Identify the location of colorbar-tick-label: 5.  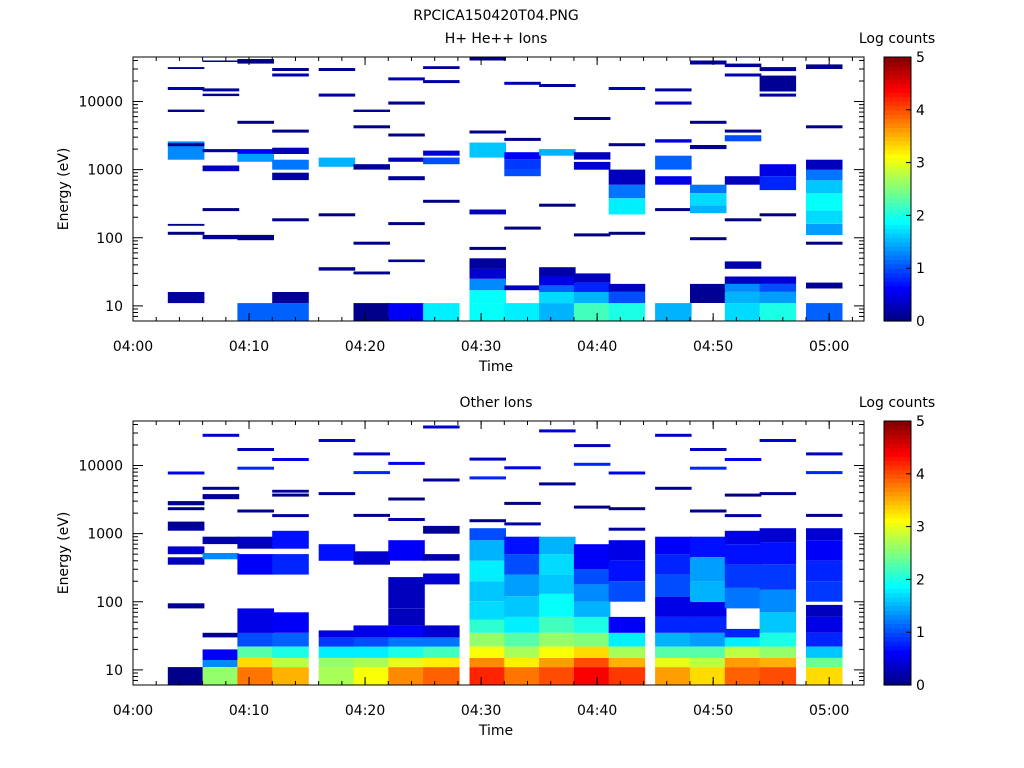
(920, 58).